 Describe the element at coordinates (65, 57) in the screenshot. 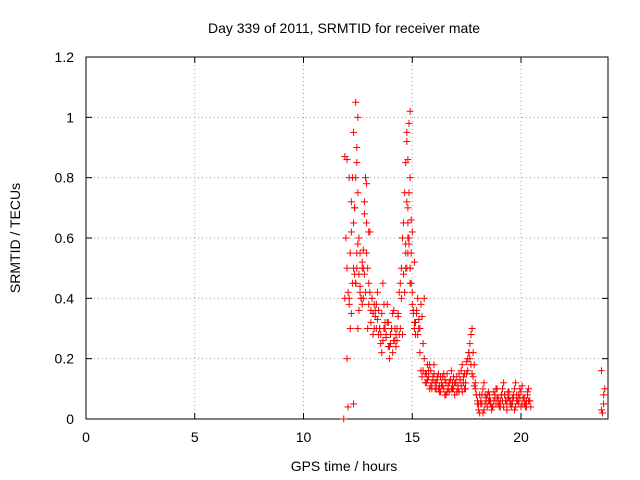

I see `y-tick-label: 1.2` at that location.